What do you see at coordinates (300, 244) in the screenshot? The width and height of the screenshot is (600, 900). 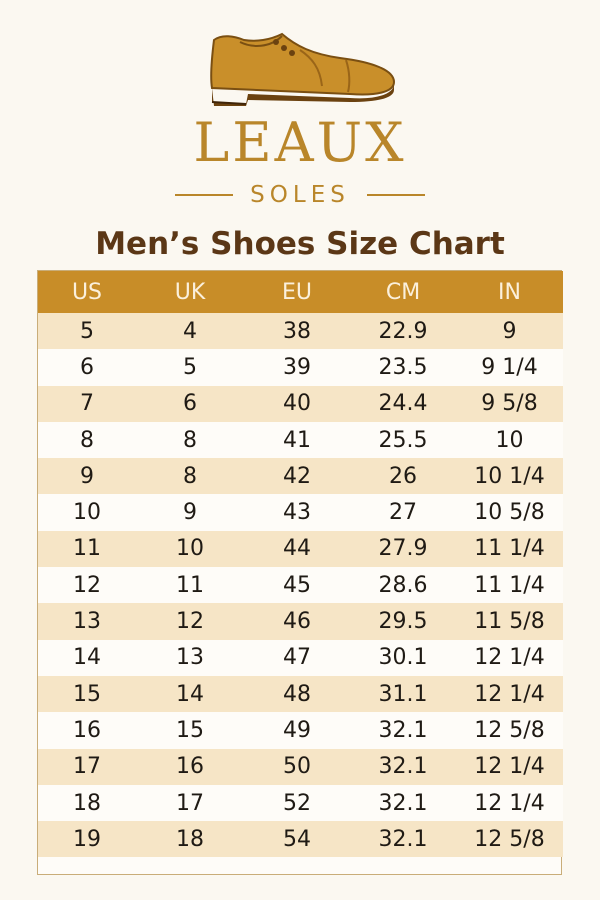 I see `page-title: Men’s Shoes Size Chart` at bounding box center [300, 244].